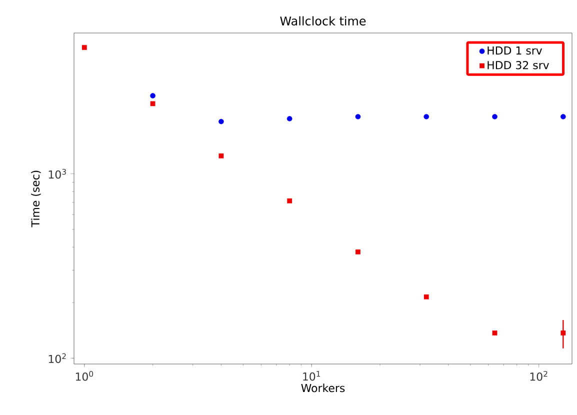 This screenshot has width=577, height=415. What do you see at coordinates (57, 173) in the screenshot?
I see `y-tick-label: 10$^{3}$` at bounding box center [57, 173].